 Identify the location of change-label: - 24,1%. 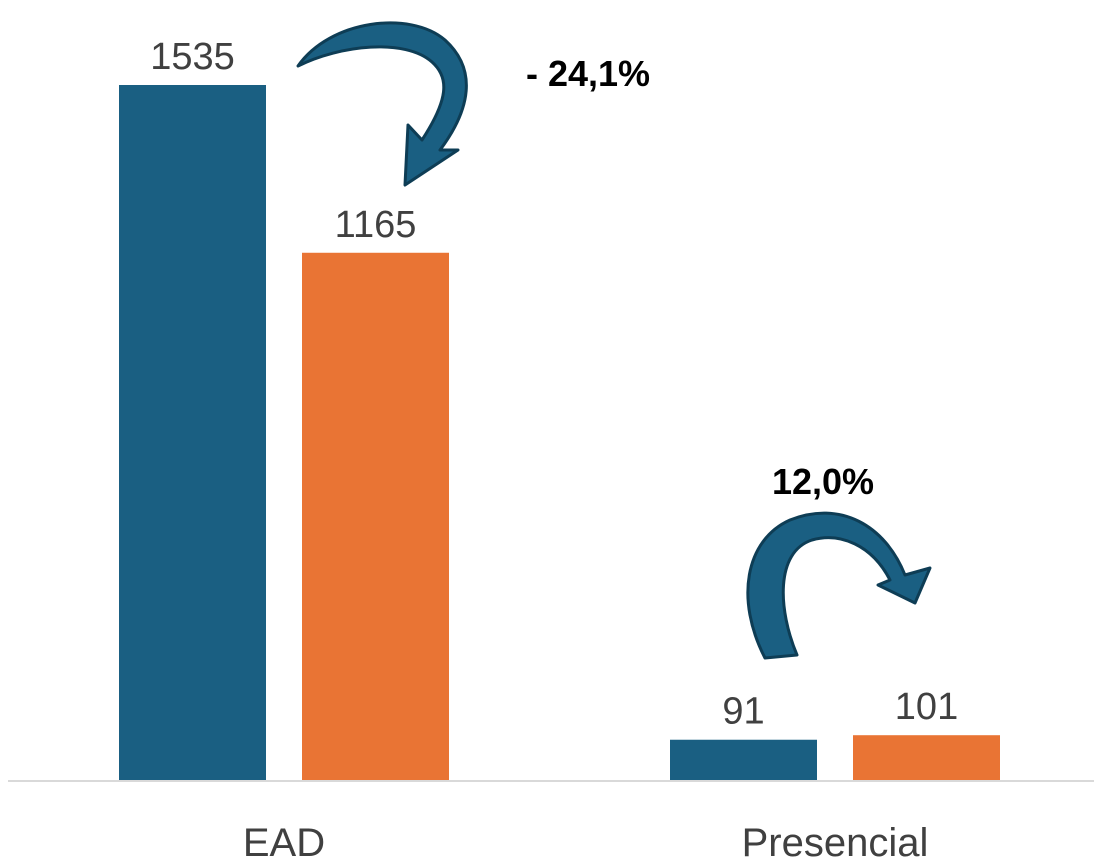
(588, 73).